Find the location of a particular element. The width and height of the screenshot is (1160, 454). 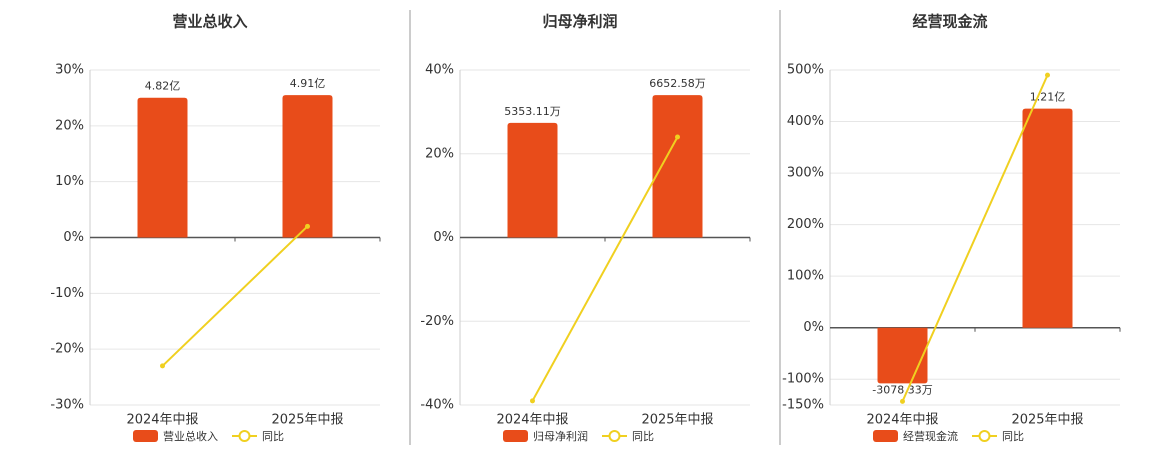

legend-label: 归母净利润 is located at coordinates (560, 436).